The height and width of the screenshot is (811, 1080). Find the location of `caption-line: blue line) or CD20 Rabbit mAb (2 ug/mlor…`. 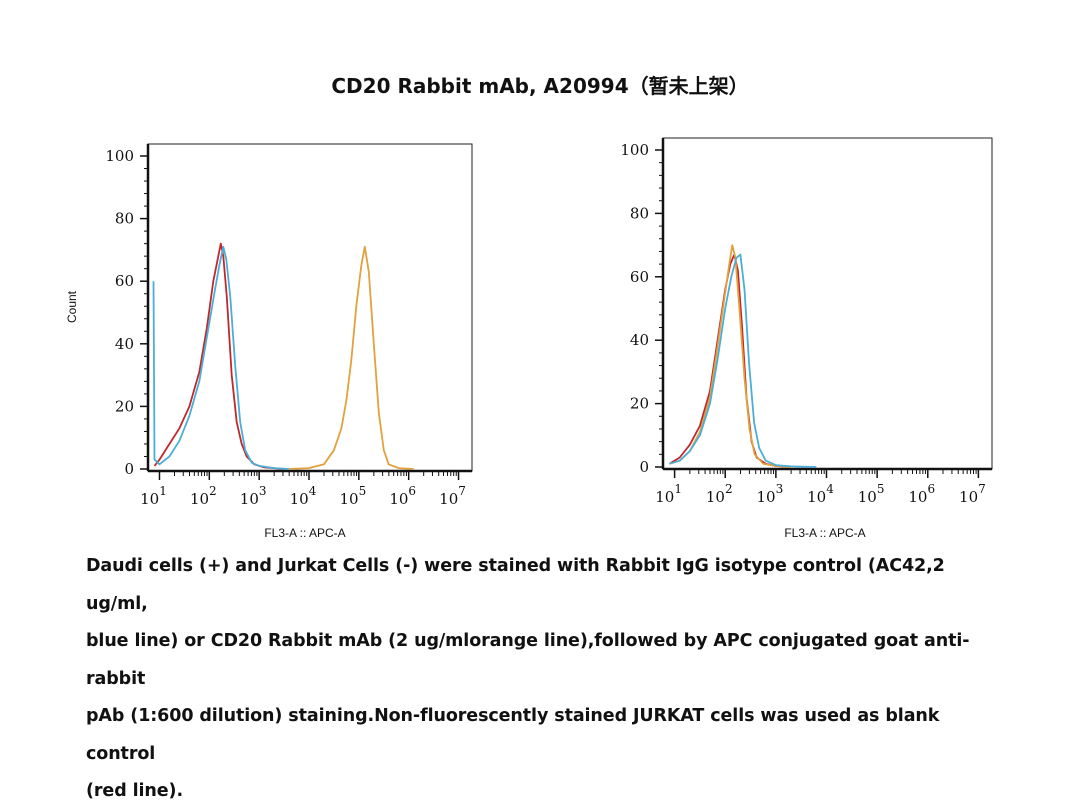

caption-line: blue line) or CD20 Rabbit mAb (2 ug/mlor… is located at coordinates (528, 660).